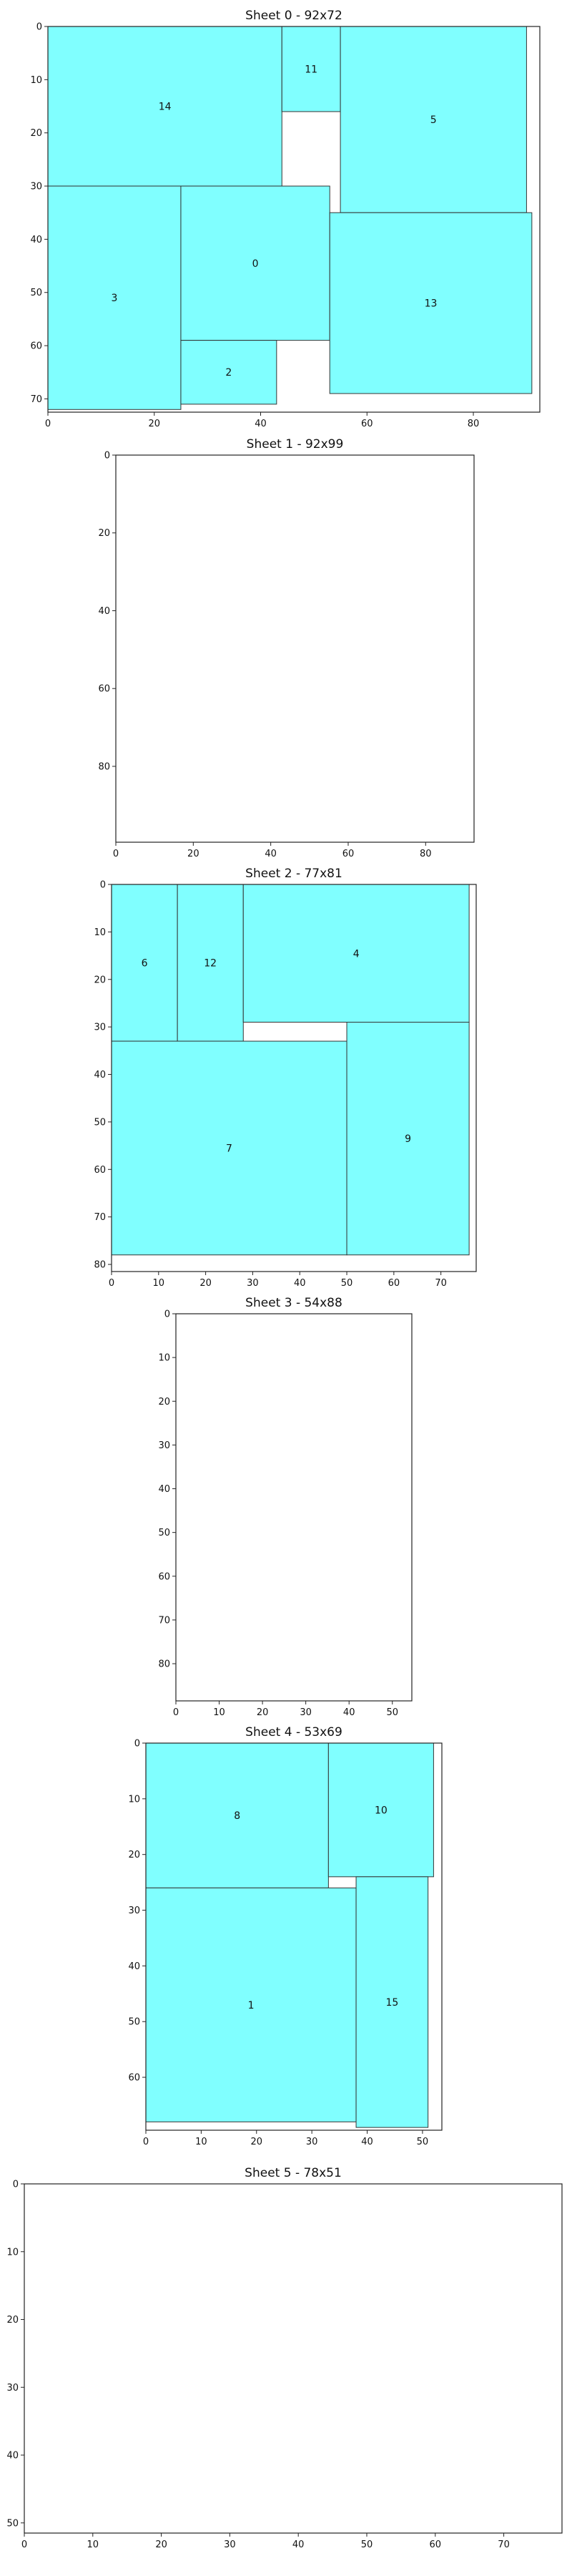 The image size is (572, 2576). What do you see at coordinates (263, 1712) in the screenshot?
I see `sheet-3-xtick-label: 20` at bounding box center [263, 1712].